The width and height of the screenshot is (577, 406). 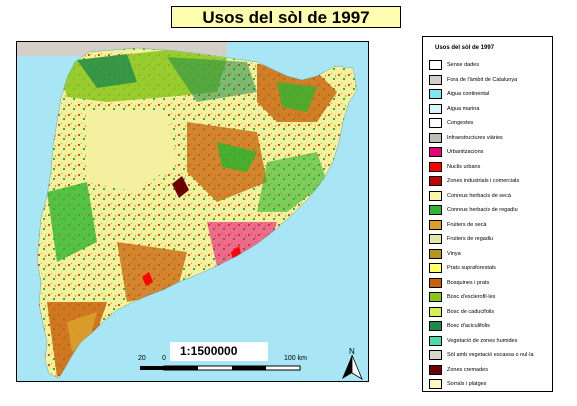 What do you see at coordinates (454, 253) in the screenshot?
I see `legend-label: Vinya` at bounding box center [454, 253].